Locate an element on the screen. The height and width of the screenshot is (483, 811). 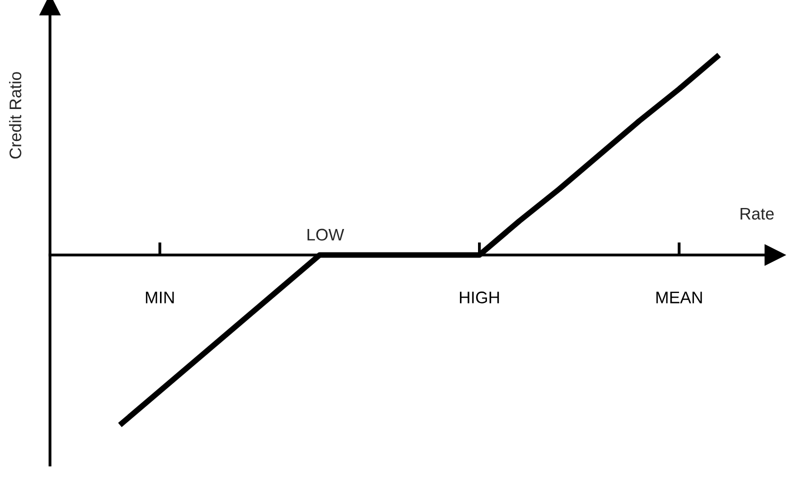
x-tick-label: HIGH is located at coordinates (479, 298).